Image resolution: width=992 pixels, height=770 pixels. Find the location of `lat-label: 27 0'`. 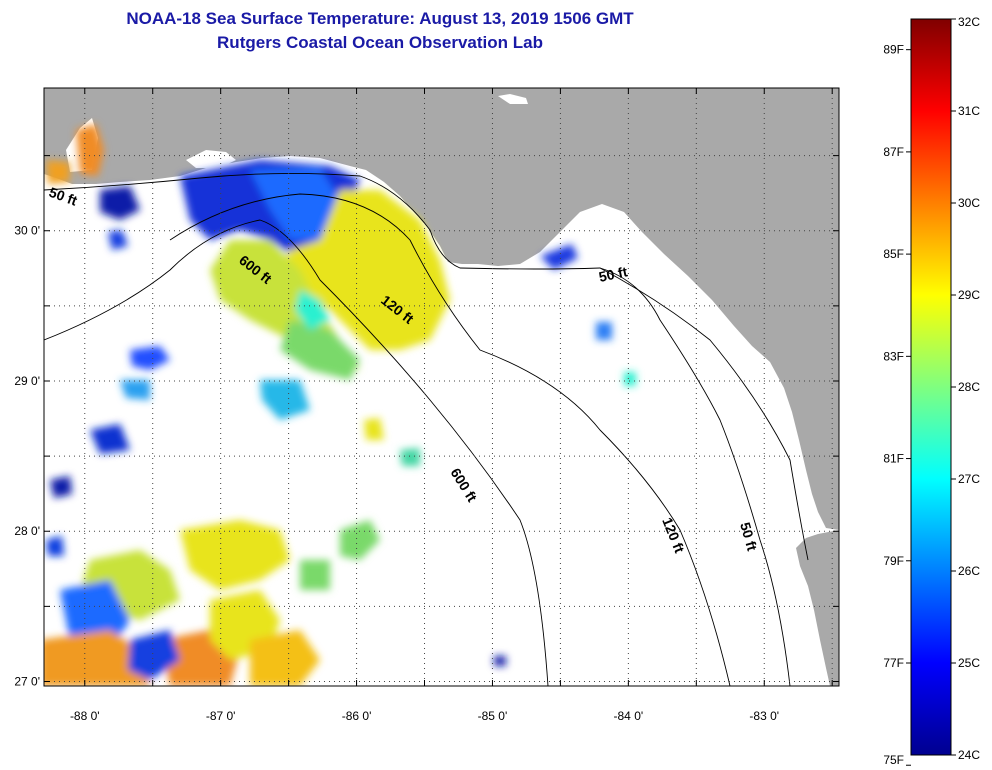

lat-label: 27 0' is located at coordinates (27, 681).